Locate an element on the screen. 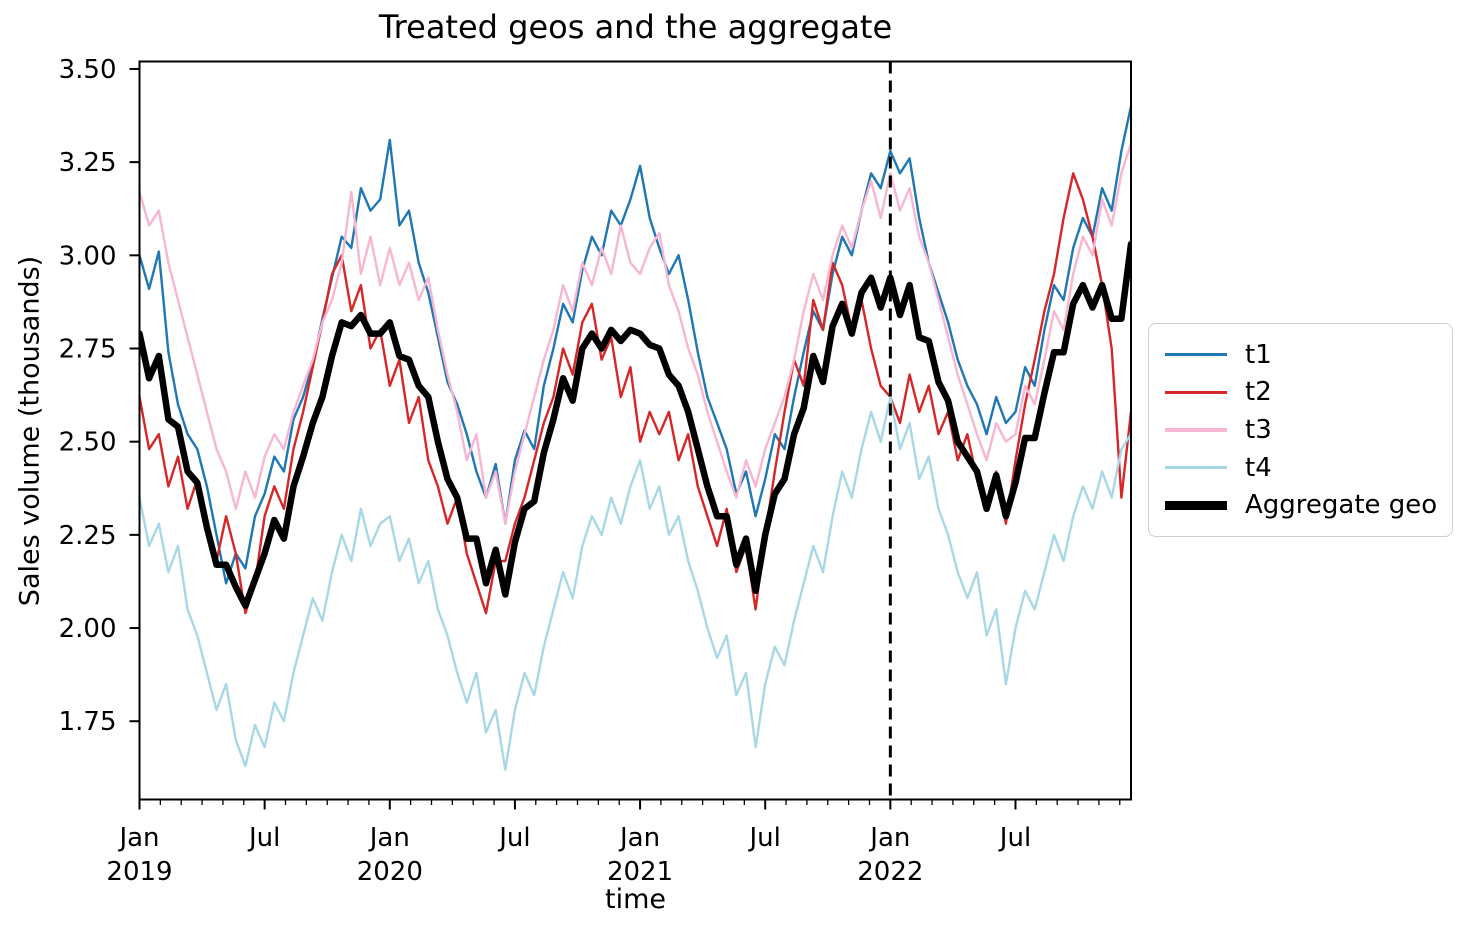 The image size is (1471, 940). legend-swatch-t3 is located at coordinates (1196, 430).